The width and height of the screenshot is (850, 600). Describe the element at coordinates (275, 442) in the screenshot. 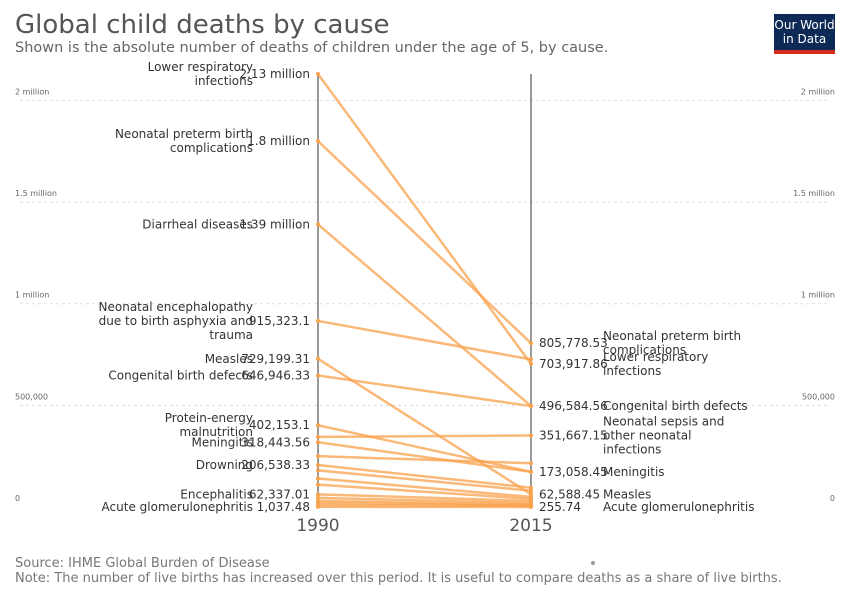

I see `value-label-1990: 318,443.56` at that location.